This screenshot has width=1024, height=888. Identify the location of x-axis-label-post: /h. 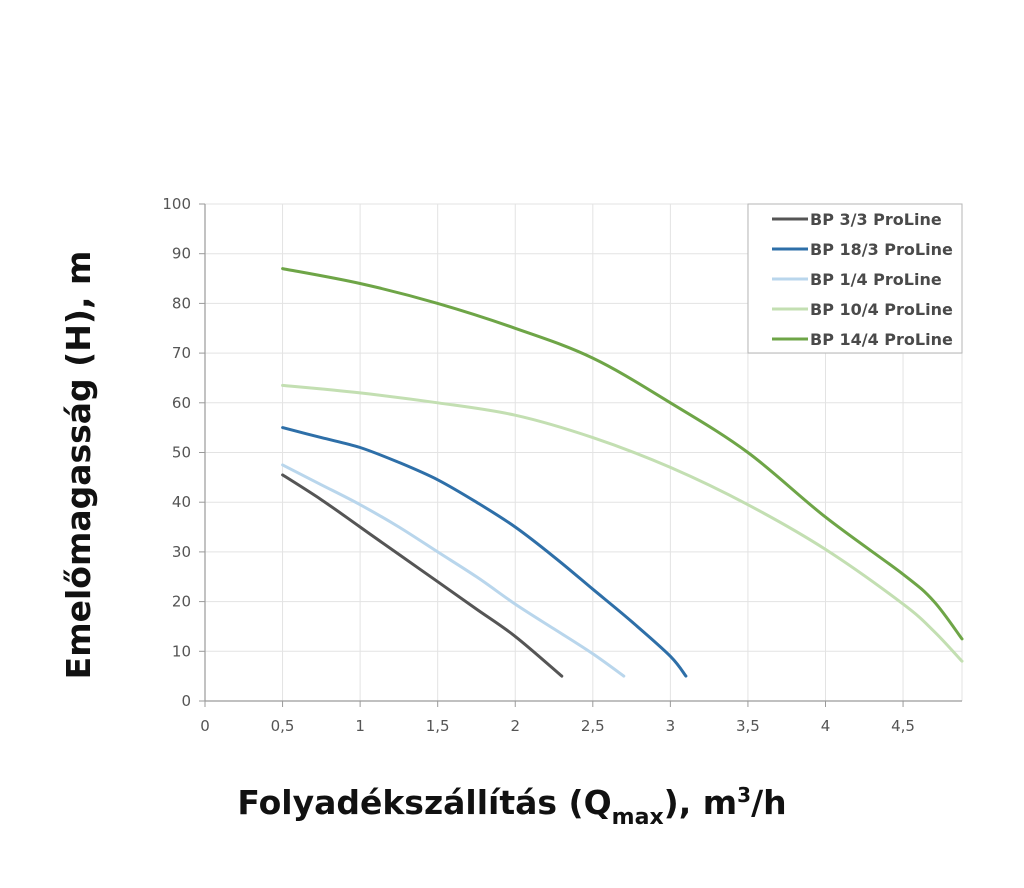
(769, 802).